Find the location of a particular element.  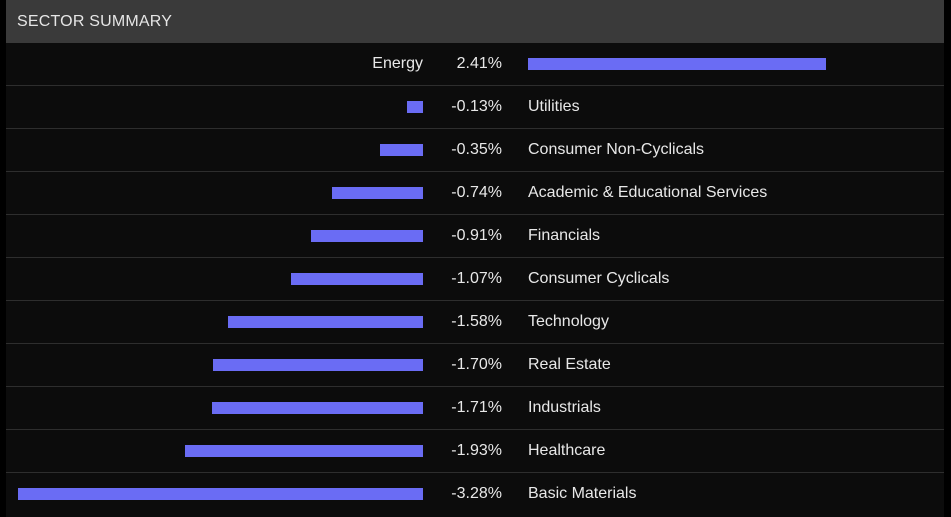

sector-label: Basic Materials is located at coordinates (582, 493).